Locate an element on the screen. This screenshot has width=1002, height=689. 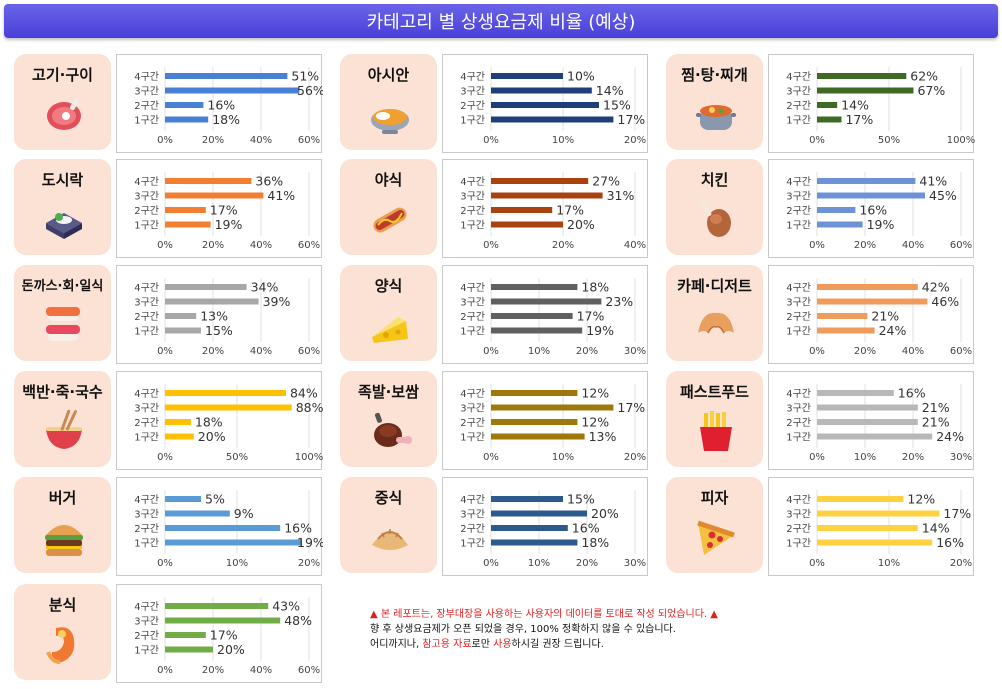
chart-panel: 0% 10% 20% 4구간 10% 3구간 14% 2구간 15% 1구간 17% is located at coordinates (545, 103).